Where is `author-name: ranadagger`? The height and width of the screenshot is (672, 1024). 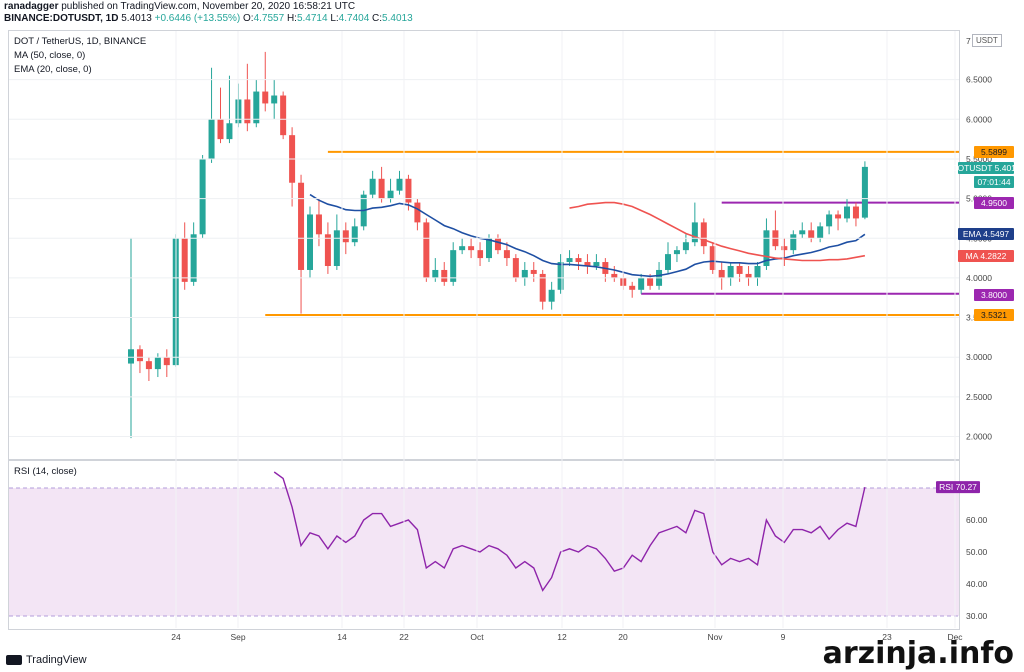 author-name: ranadagger is located at coordinates (31, 6).